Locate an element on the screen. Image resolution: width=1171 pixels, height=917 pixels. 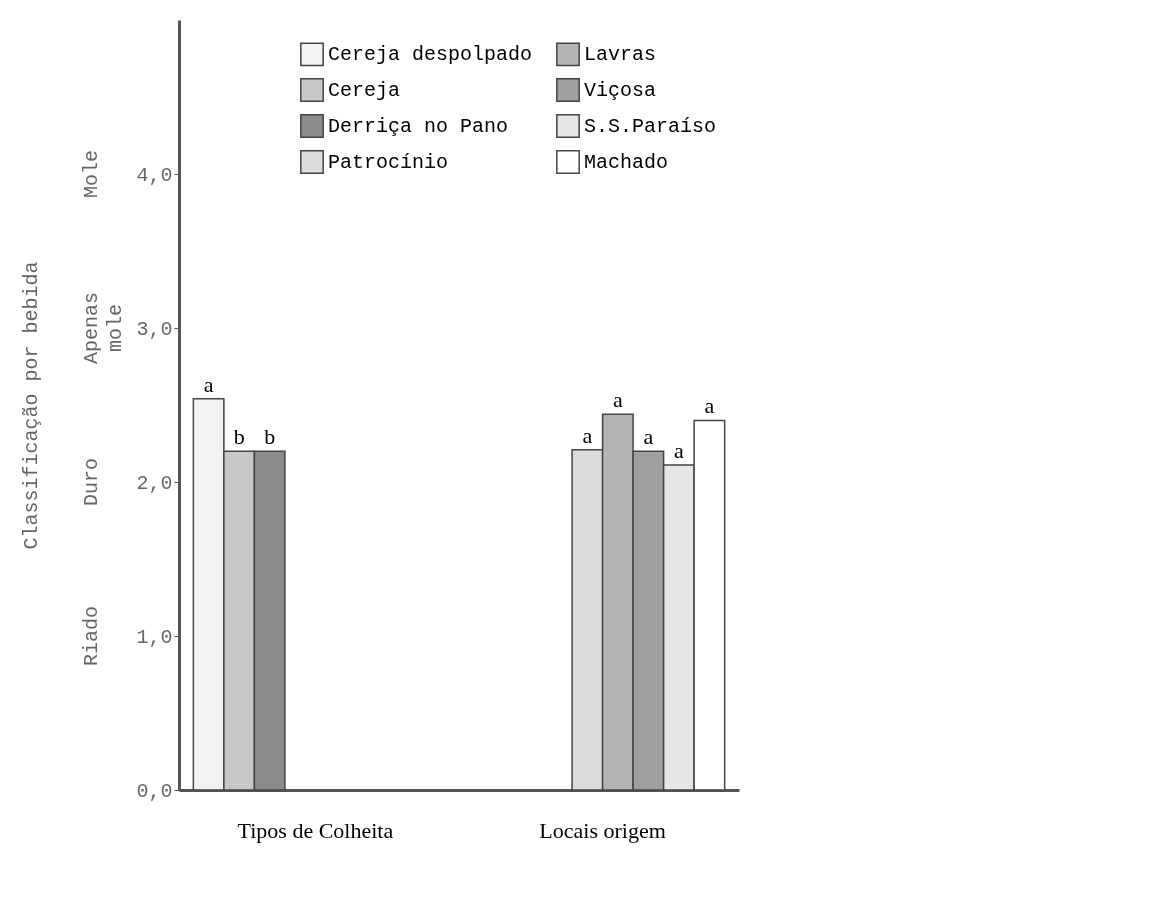
y-tick-label: 1,0 is located at coordinates (154, 637).